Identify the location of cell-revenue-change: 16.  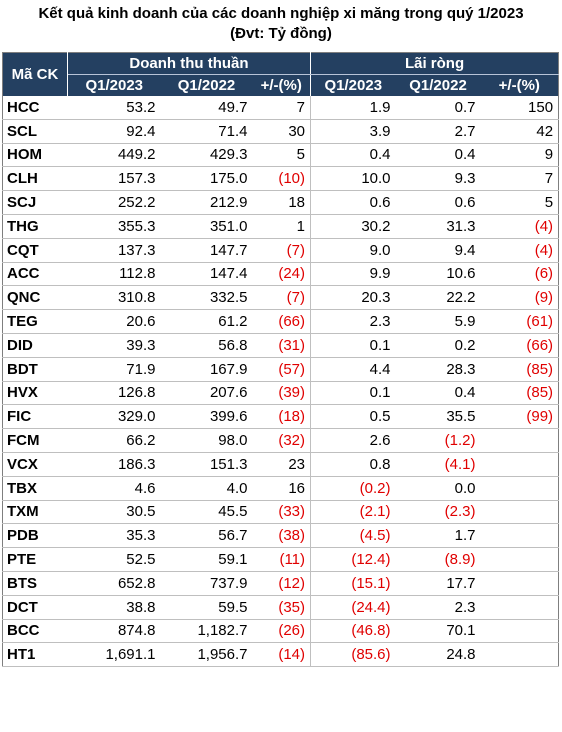
(281, 488).